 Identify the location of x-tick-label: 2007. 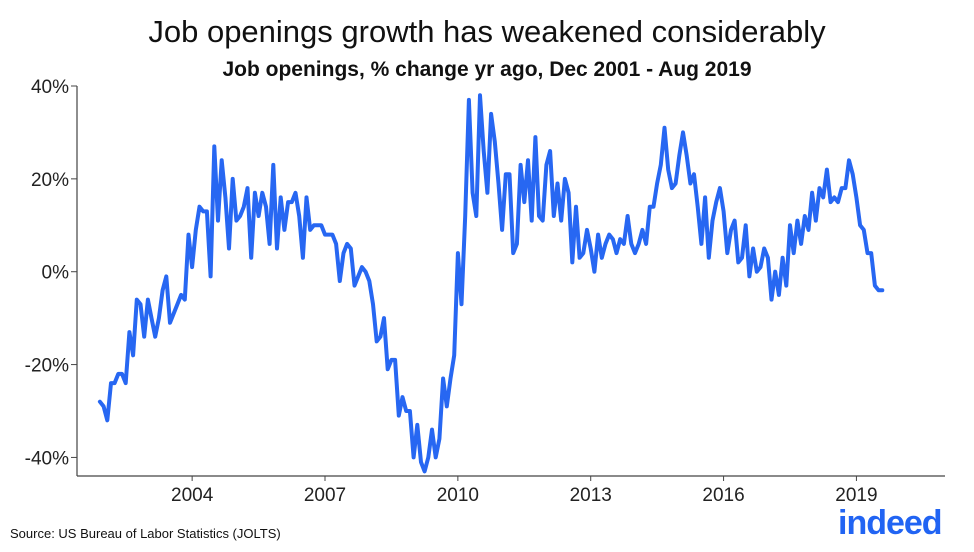
(325, 495).